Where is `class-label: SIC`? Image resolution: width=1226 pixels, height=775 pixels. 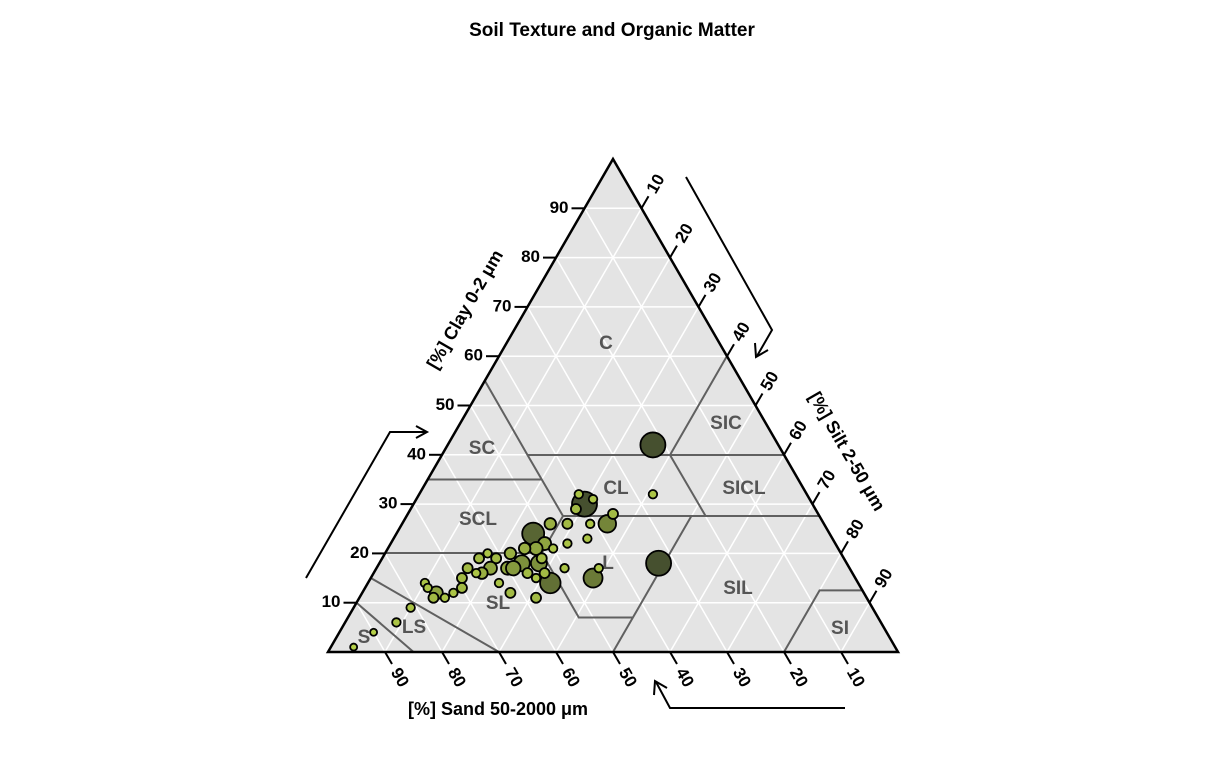 class-label: SIC is located at coordinates (726, 423).